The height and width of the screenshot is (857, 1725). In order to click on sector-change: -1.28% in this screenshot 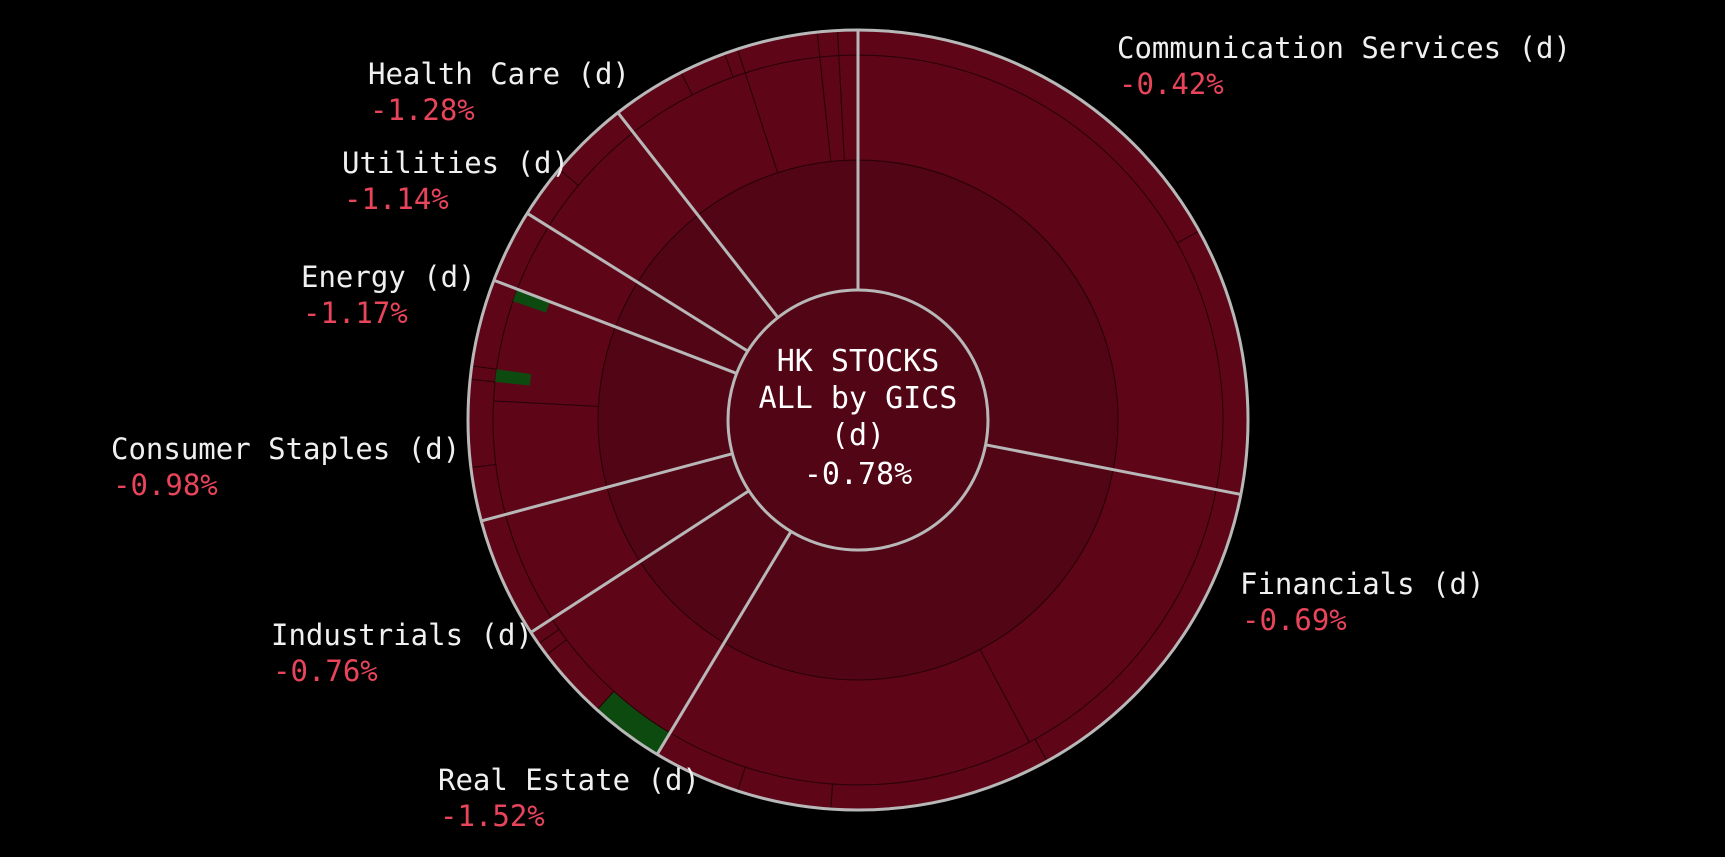, I will do `click(422, 110)`.